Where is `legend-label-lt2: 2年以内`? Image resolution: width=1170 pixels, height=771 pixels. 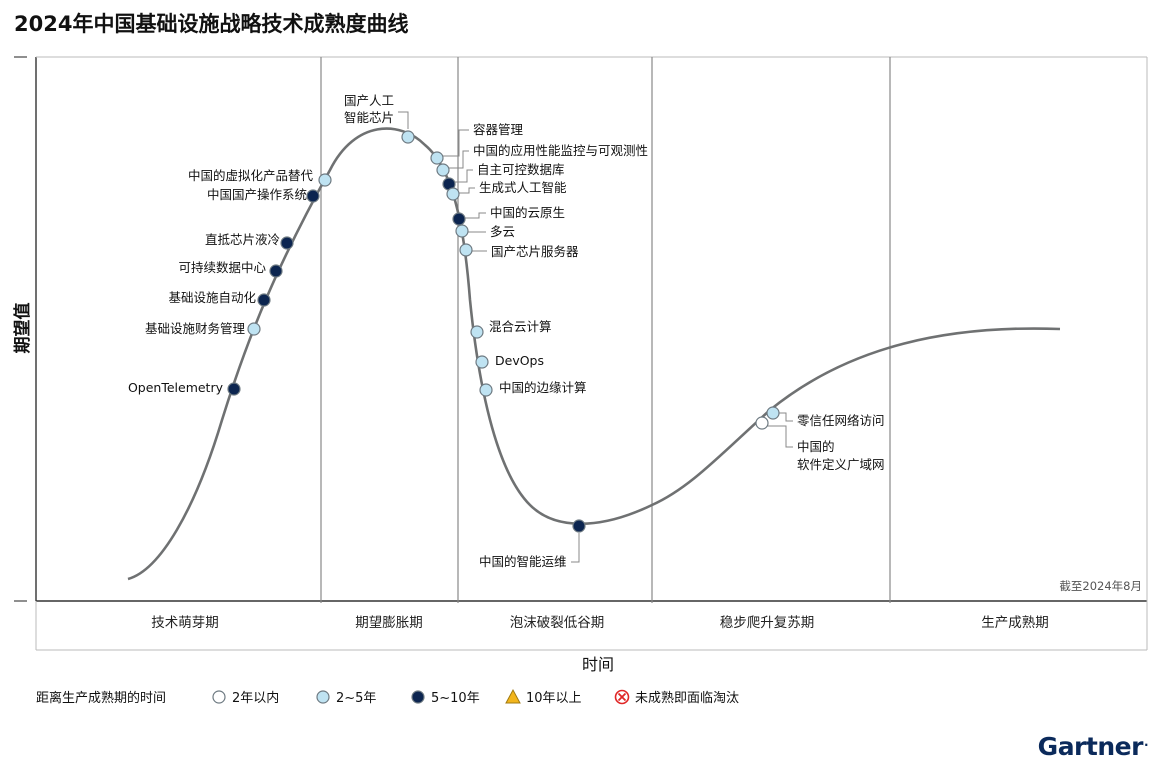
legend-label-lt2: 2年以内 is located at coordinates (255, 698).